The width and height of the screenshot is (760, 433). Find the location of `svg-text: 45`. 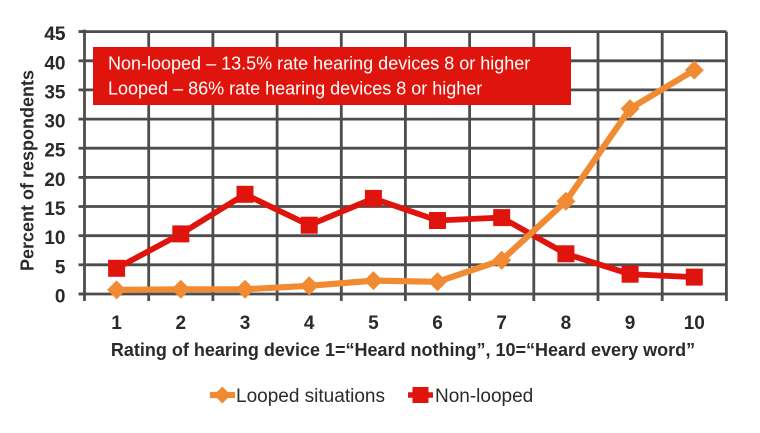

svg-text: 45 is located at coordinates (55, 34).